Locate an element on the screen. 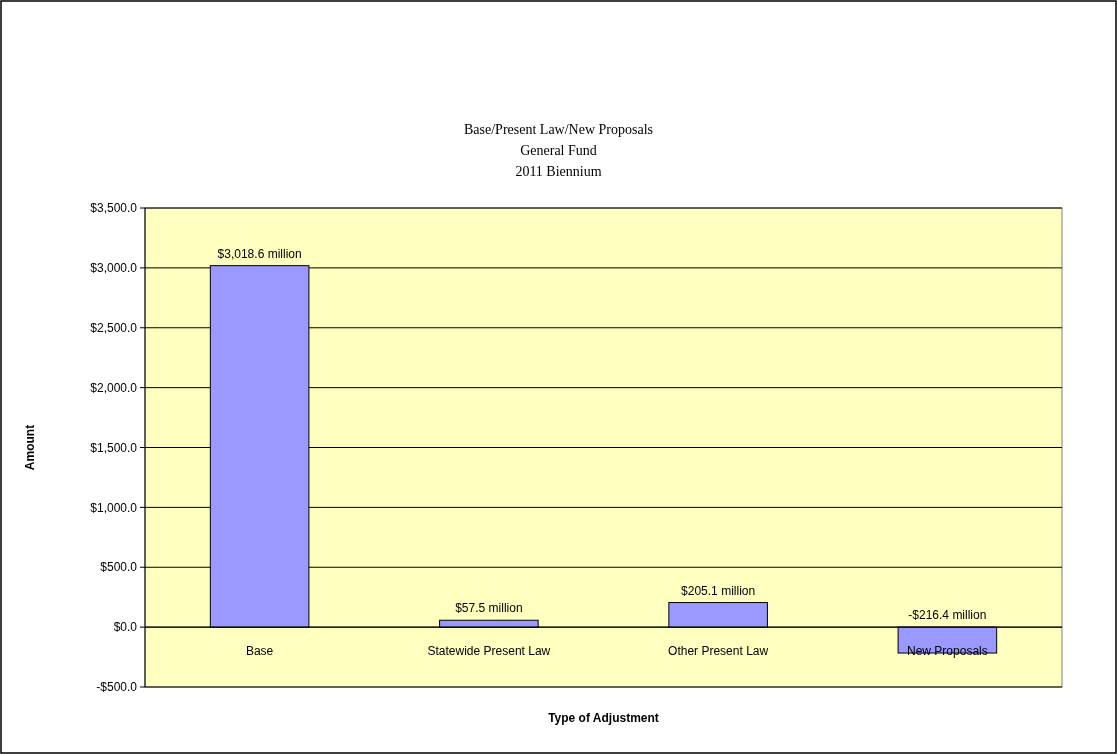 Image resolution: width=1117 pixels, height=754 pixels. y-tick-label: $3,500.0 is located at coordinates (114, 208).